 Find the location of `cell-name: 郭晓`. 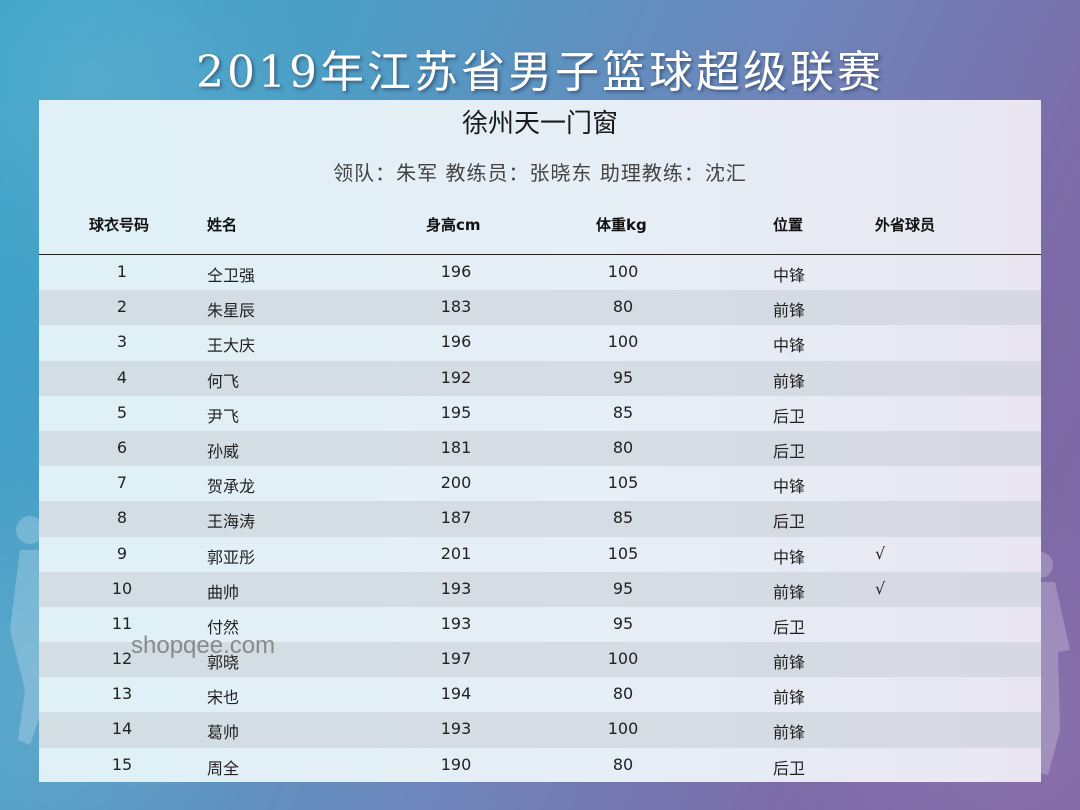

cell-name: 郭晓 is located at coordinates (223, 663).